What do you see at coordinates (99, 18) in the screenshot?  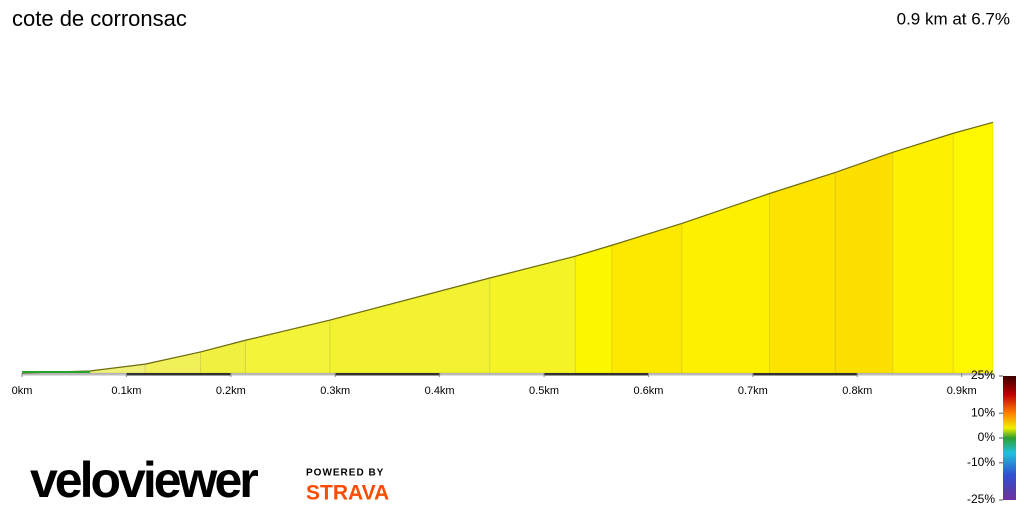 I see `chart-title: cote de corronsac` at bounding box center [99, 18].